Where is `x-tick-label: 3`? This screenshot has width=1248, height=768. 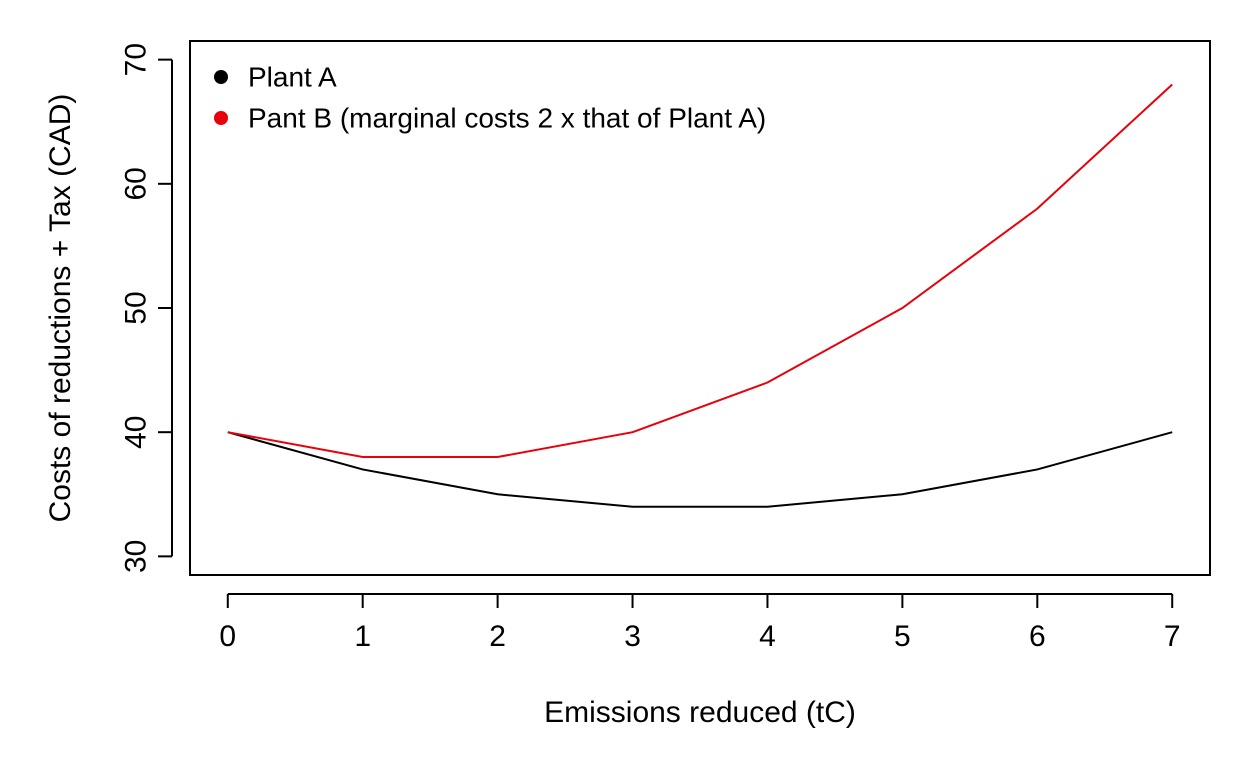
x-tick-label: 3 is located at coordinates (632, 636).